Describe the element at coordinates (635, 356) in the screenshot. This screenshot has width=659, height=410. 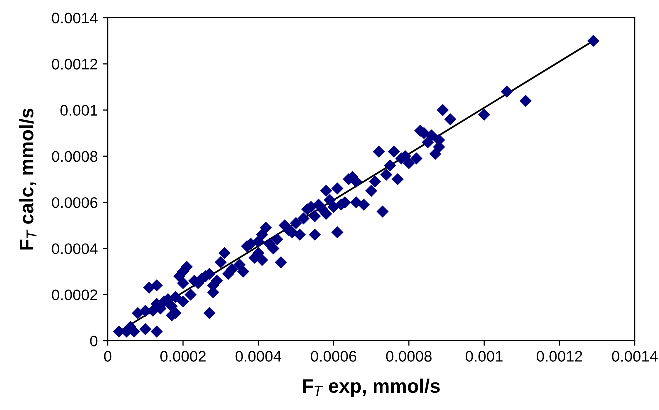
I see `x-tick-label: 0.0014` at that location.